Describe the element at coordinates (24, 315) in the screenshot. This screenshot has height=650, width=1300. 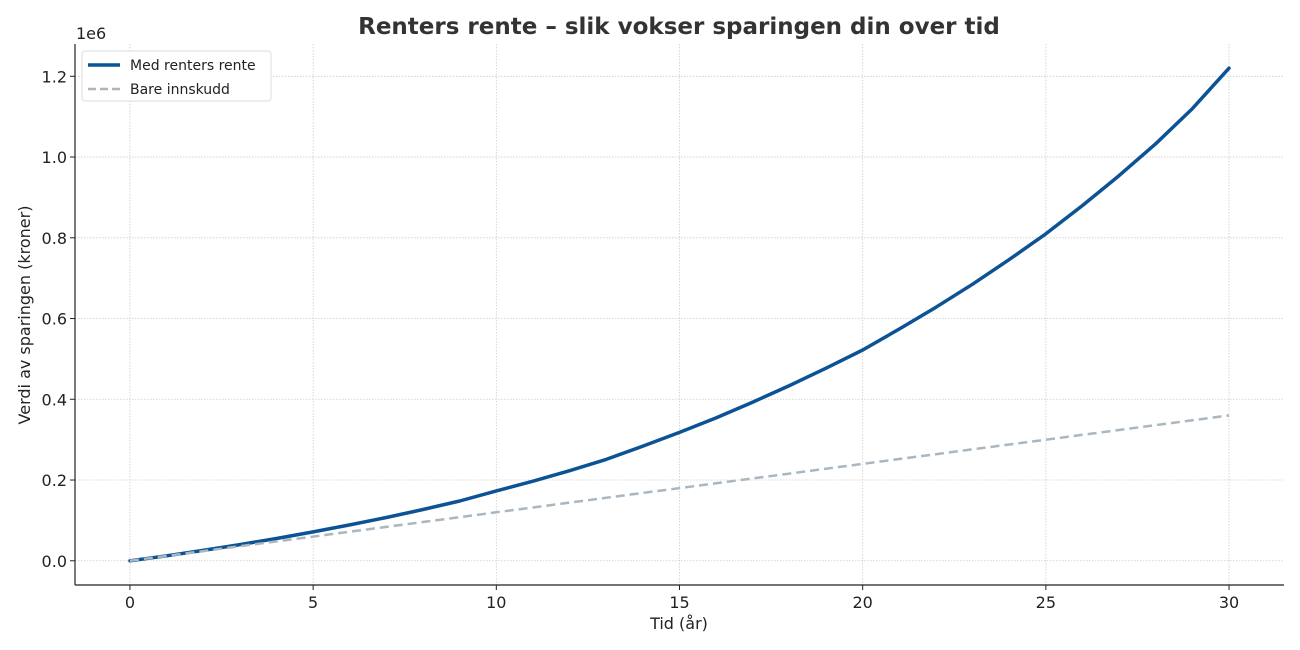
I see `y-axis-label: Verdi av sparingen (kroner)` at that location.